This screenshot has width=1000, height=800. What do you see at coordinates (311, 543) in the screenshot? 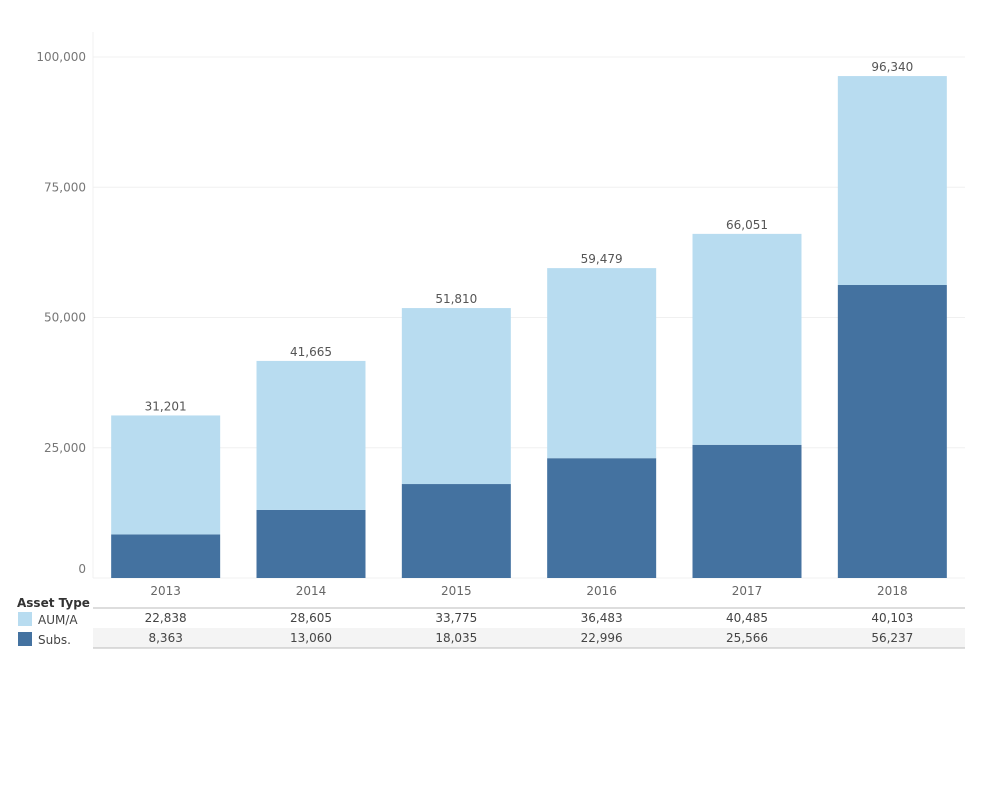
I see `bar-subs-2014` at bounding box center [311, 543].